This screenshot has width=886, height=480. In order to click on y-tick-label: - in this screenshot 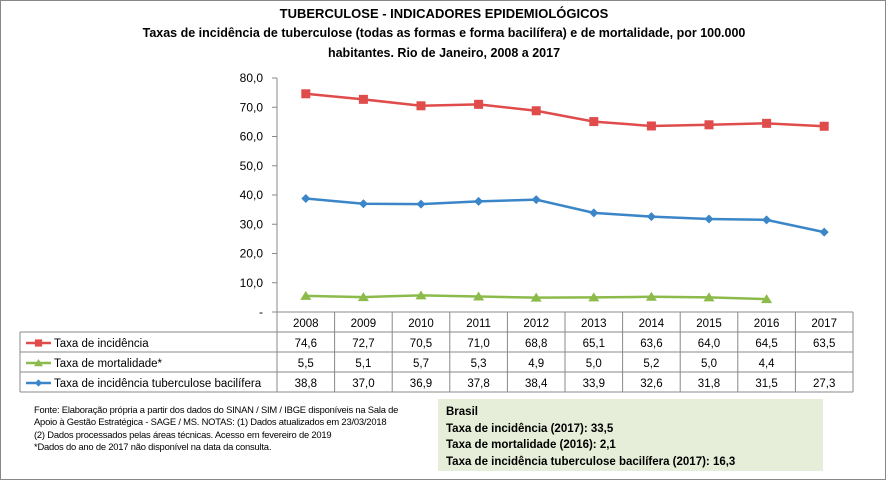, I will do `click(261, 312)`.